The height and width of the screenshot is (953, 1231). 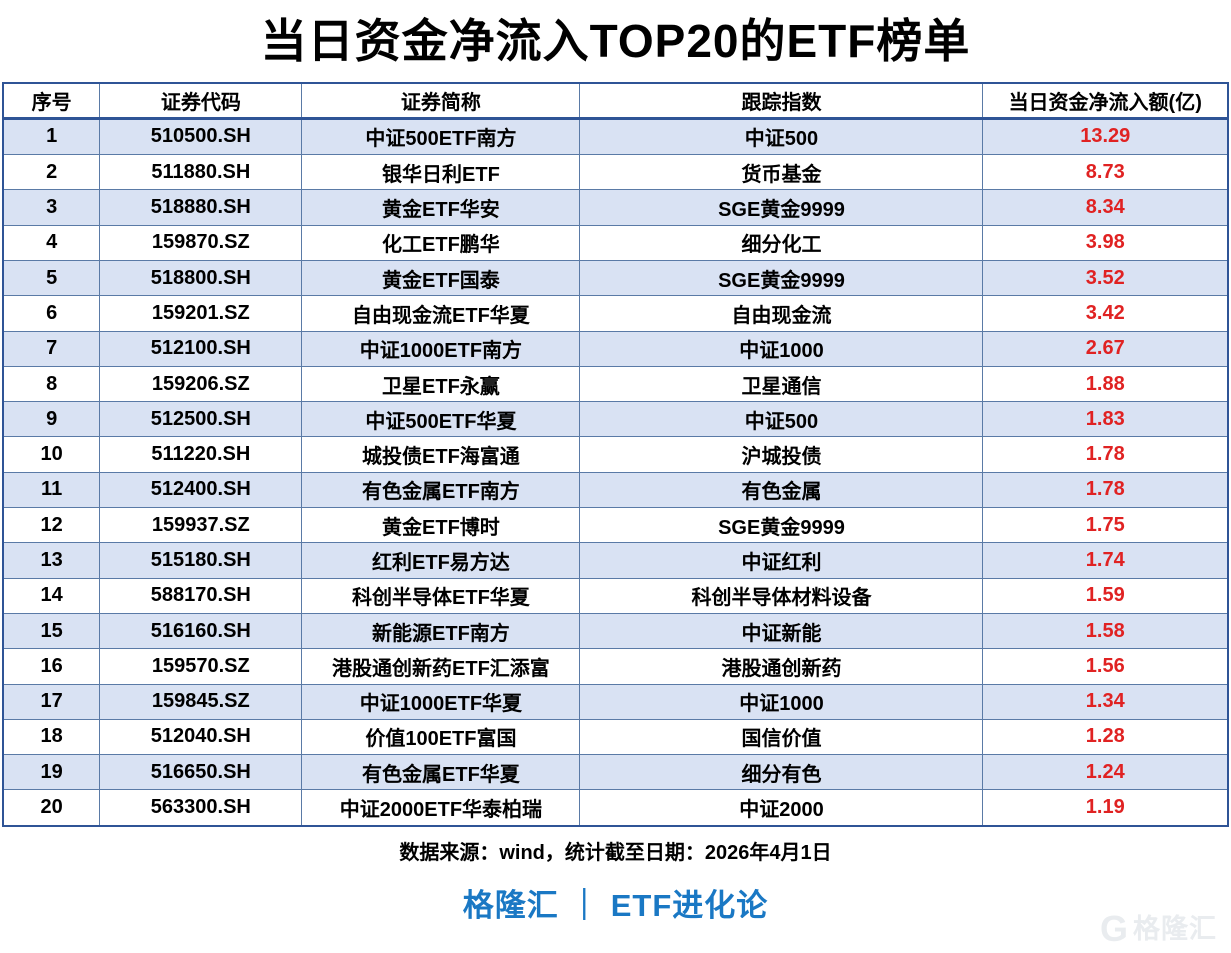 I want to click on page-title: 当日资金净流入TOP20的ETF榜单, so click(x=615, y=41).